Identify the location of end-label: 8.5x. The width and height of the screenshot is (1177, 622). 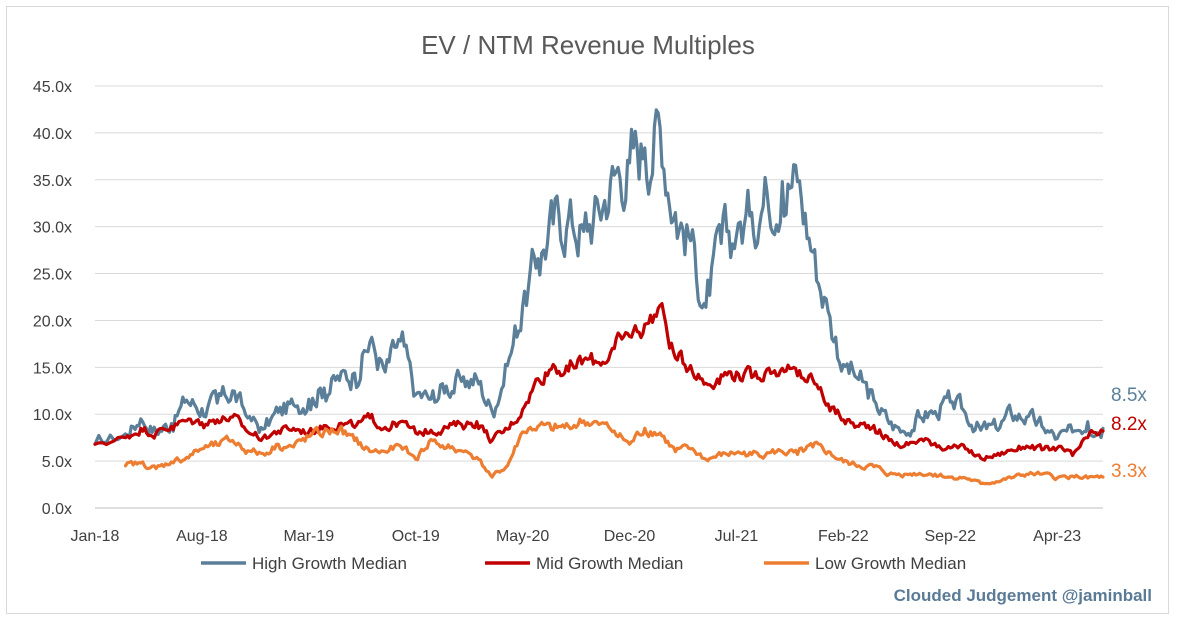
(1129, 395).